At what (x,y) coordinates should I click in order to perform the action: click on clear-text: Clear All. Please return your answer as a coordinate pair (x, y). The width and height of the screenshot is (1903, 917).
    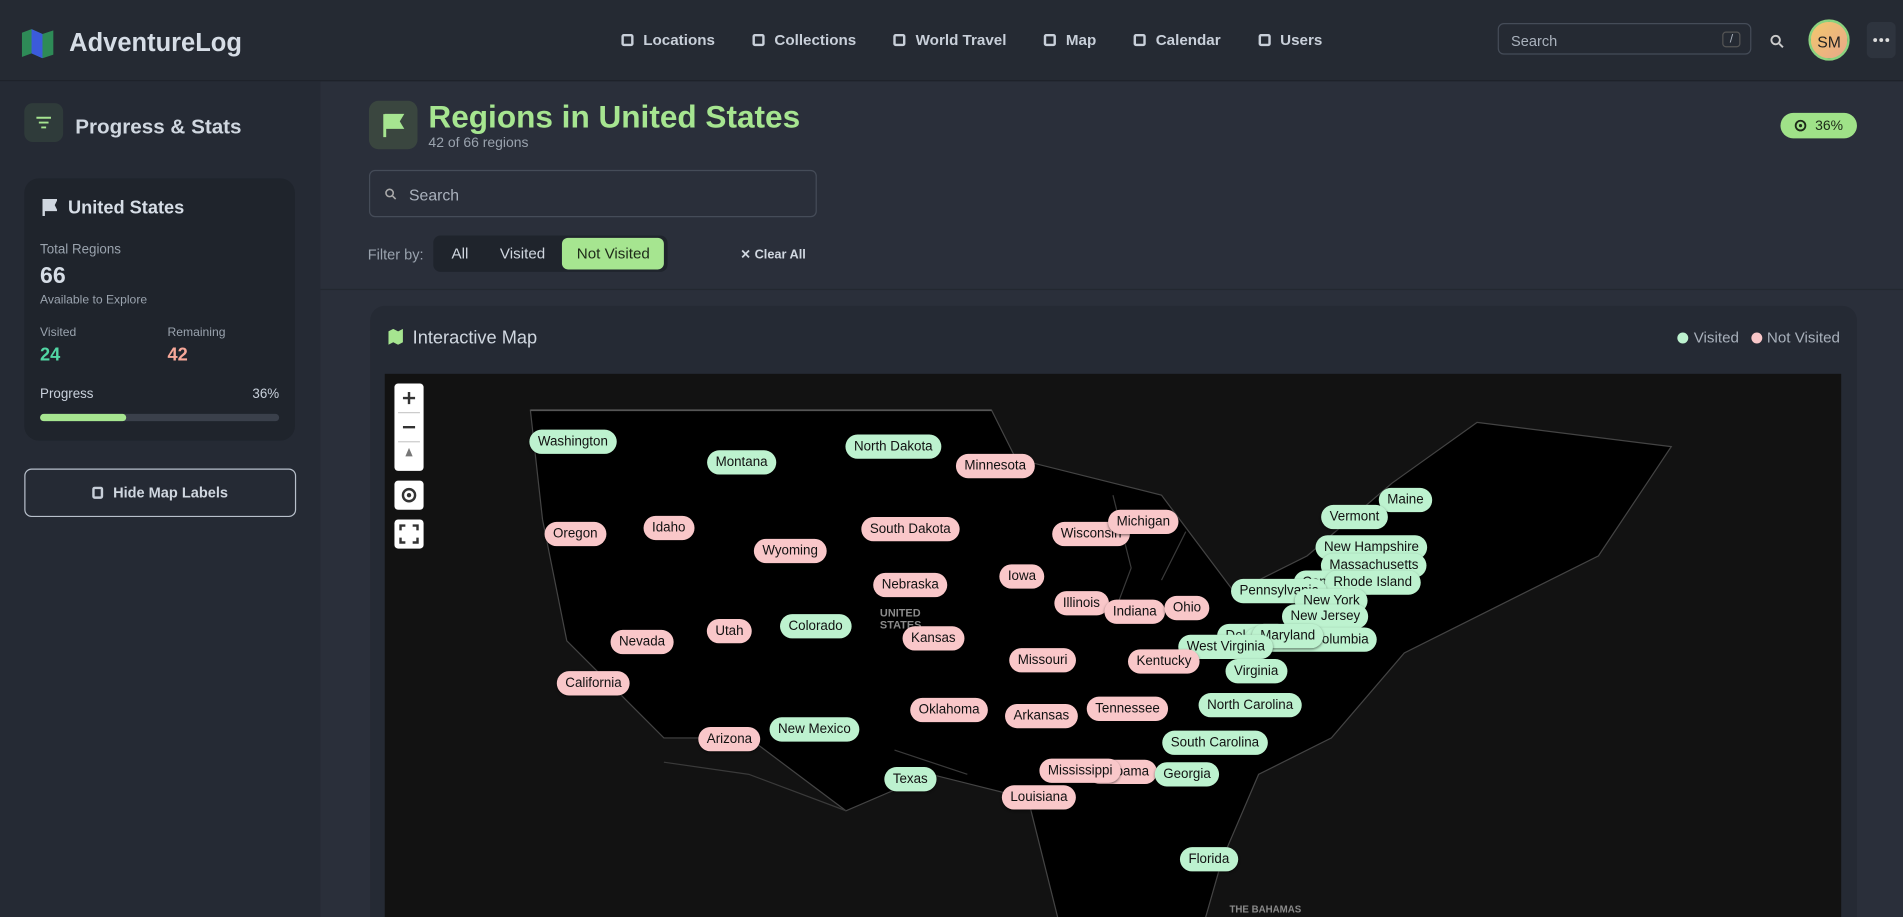
    Looking at the image, I should click on (780, 255).